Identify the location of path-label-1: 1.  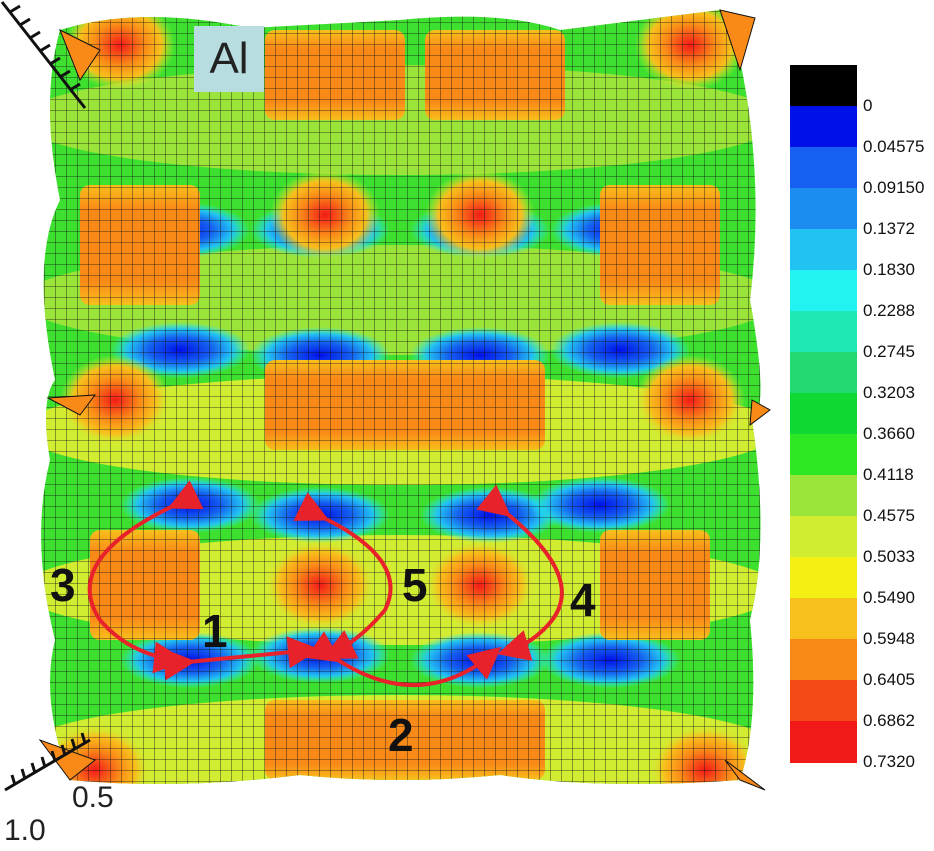
(215, 631).